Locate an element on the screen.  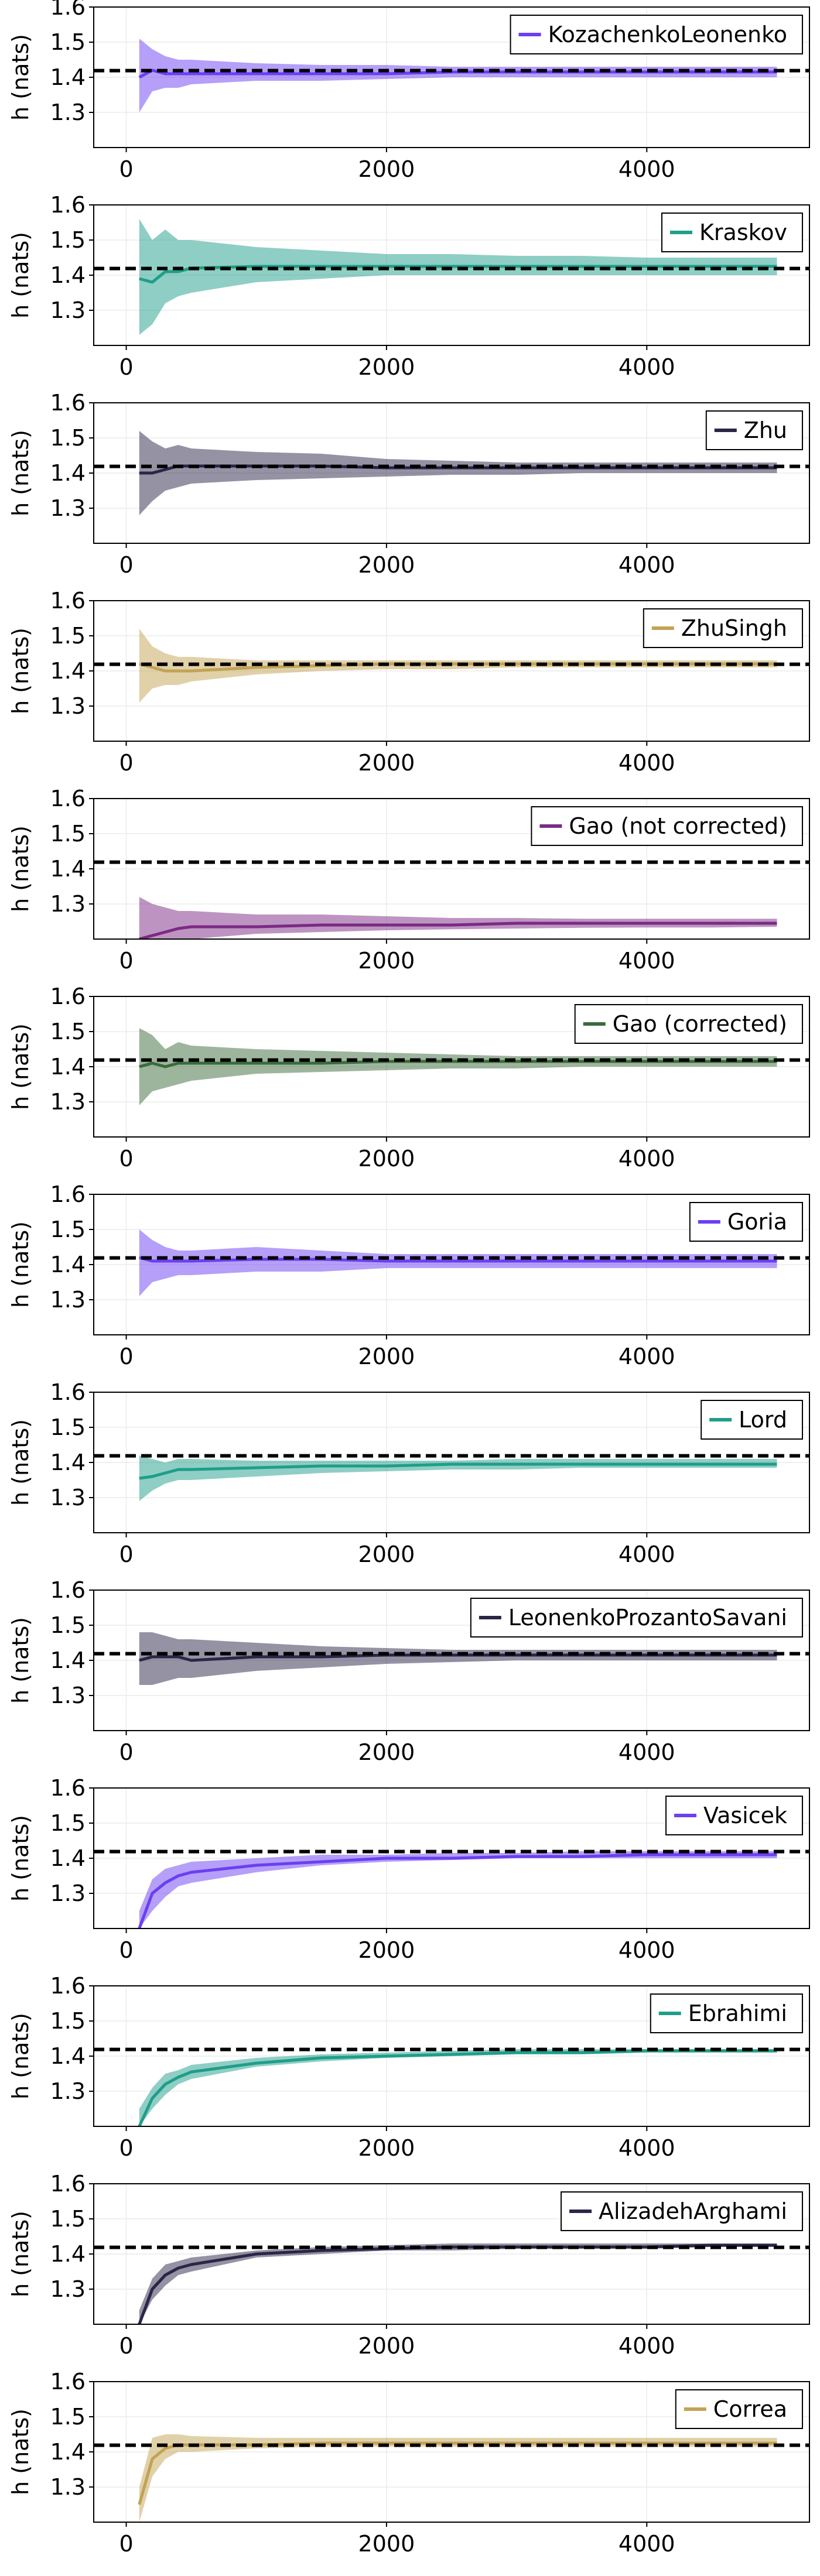
legend: Ebrahimi is located at coordinates (726, 2013).